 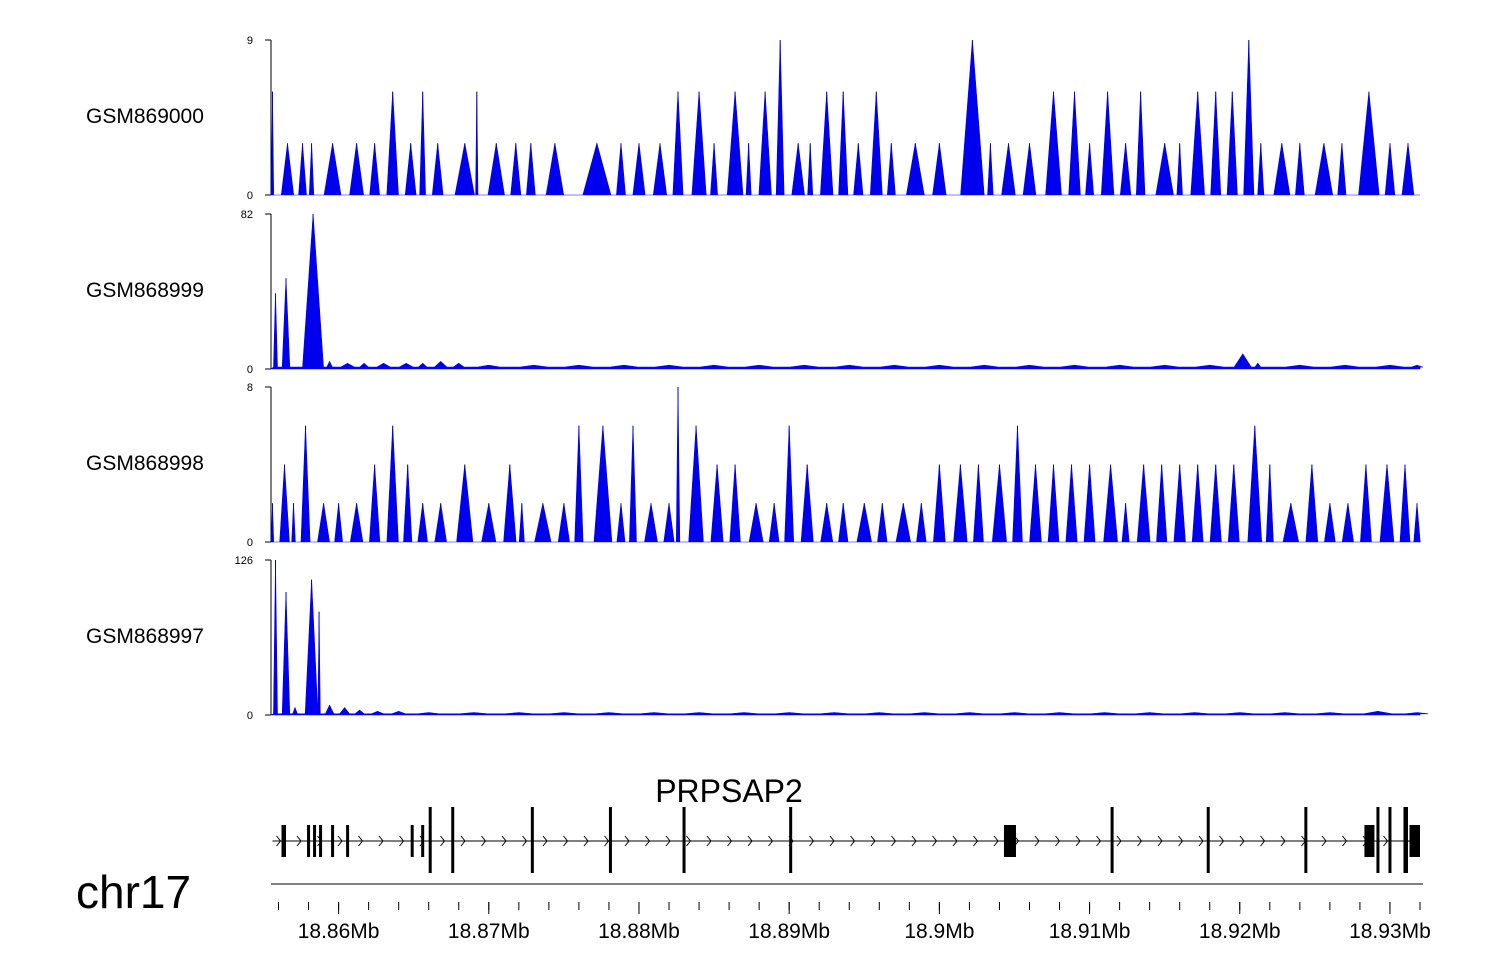 What do you see at coordinates (145, 463) in the screenshot?
I see `track-label: GSM868998` at bounding box center [145, 463].